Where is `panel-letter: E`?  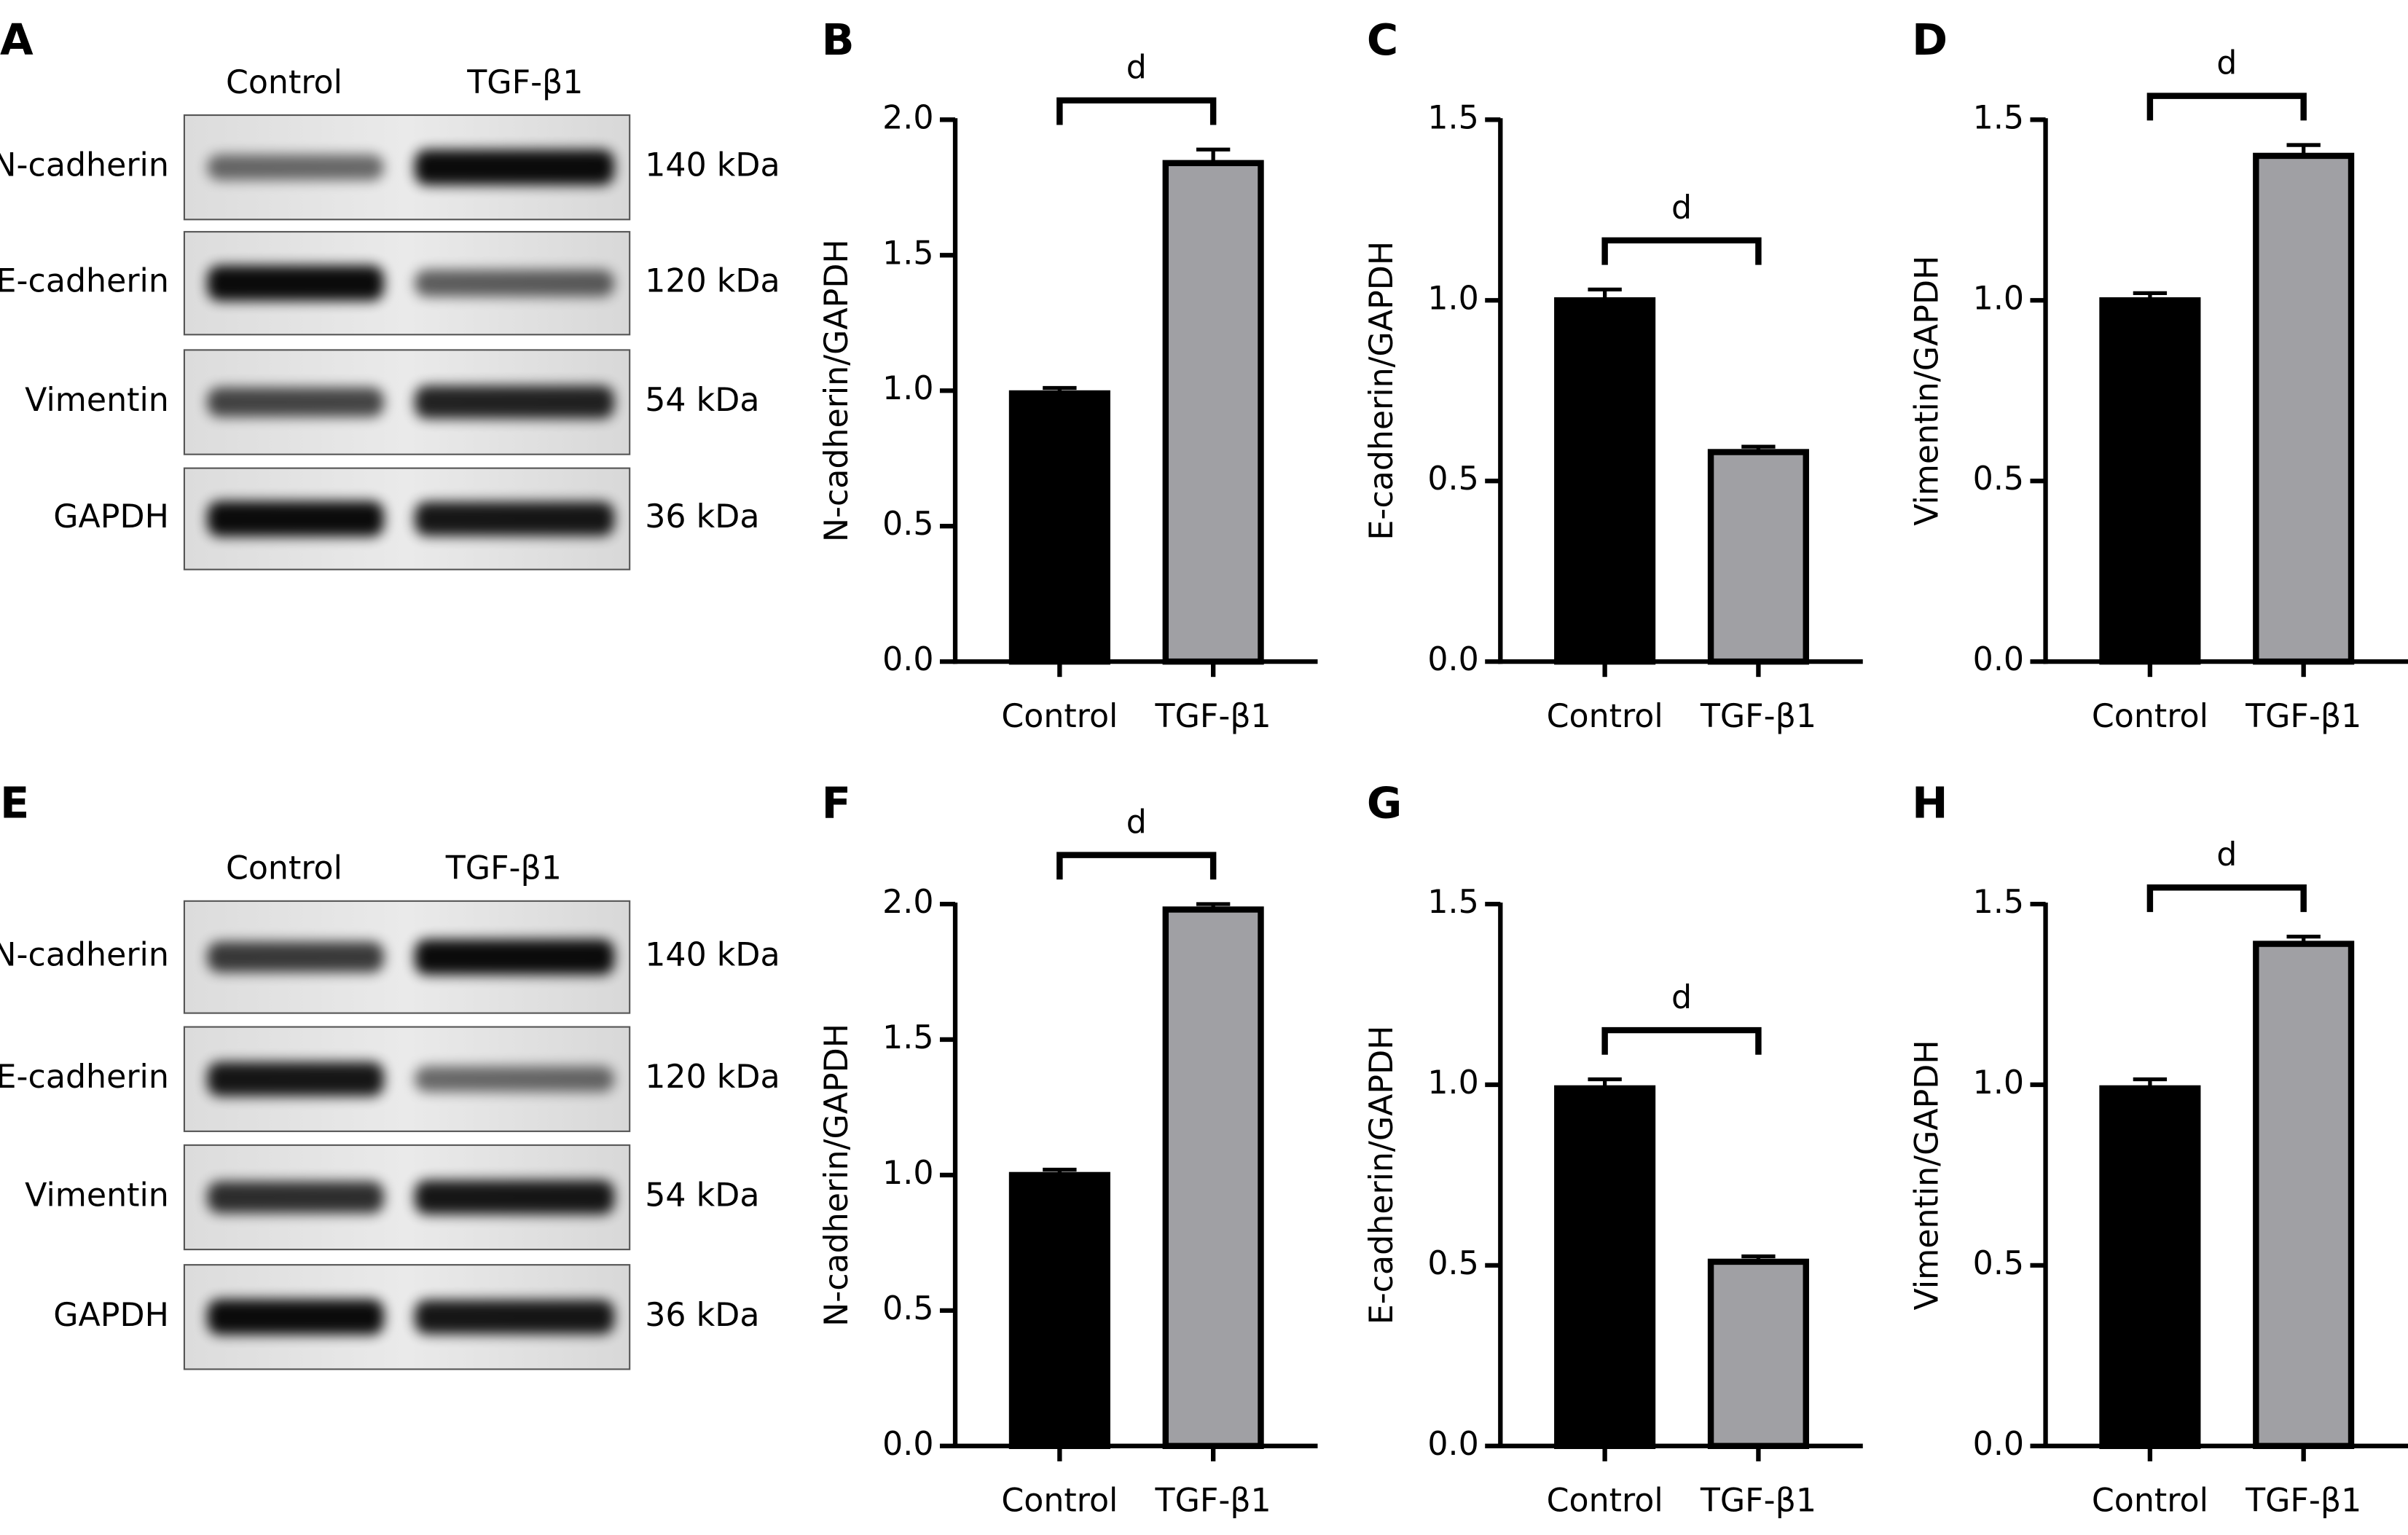 panel-letter: E is located at coordinates (14, 802).